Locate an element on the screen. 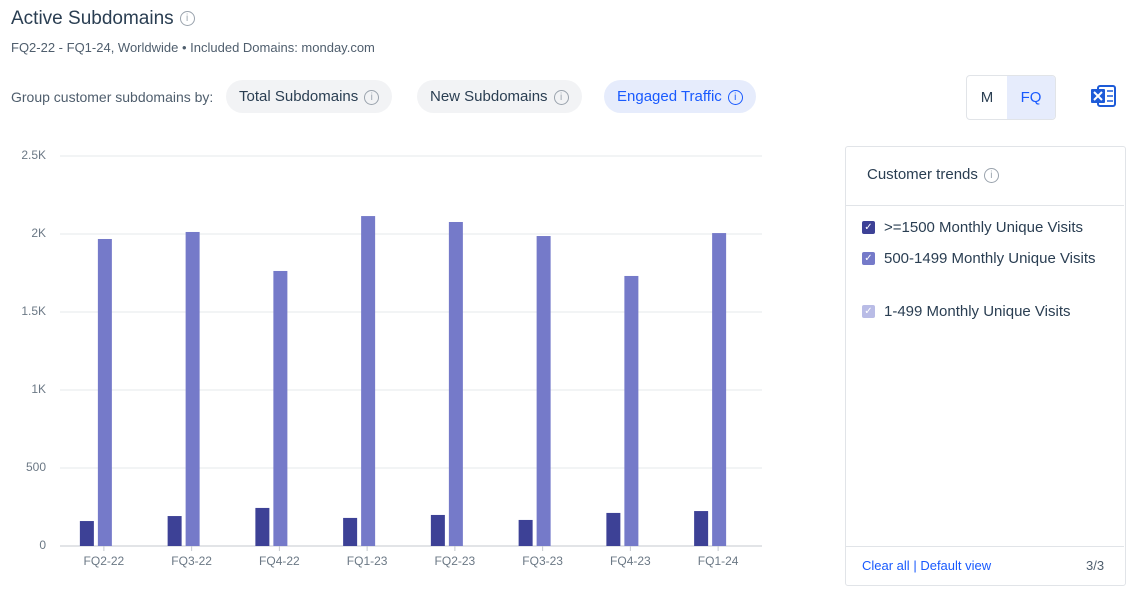 The height and width of the screenshot is (600, 1143). x-tick-label: FQ1-24 is located at coordinates (718, 561).